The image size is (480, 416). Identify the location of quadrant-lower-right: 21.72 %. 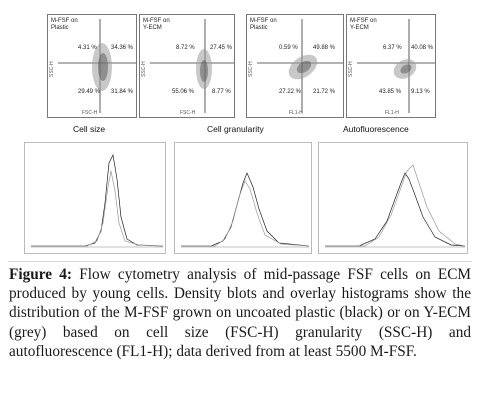
(324, 92).